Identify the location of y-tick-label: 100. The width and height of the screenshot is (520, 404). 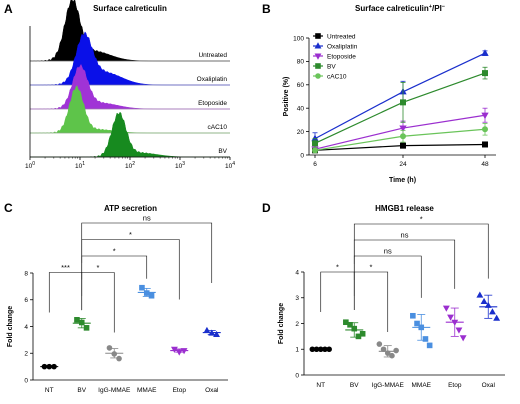
(298, 38).